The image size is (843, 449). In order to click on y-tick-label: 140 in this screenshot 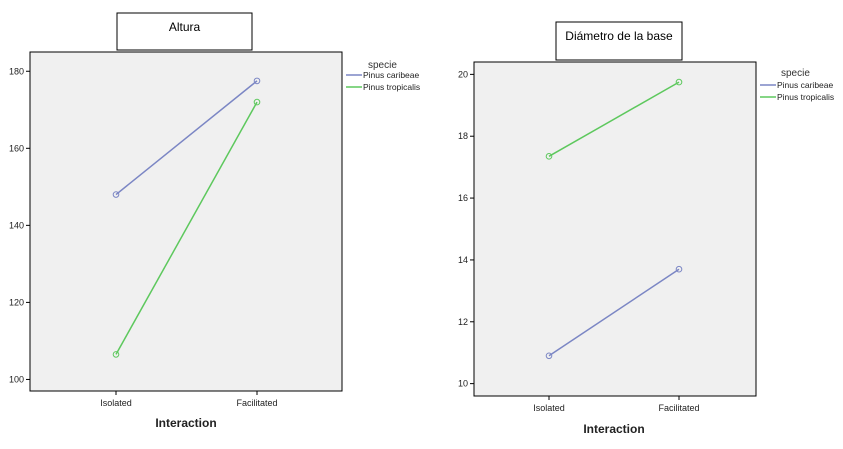, I will do `click(16, 225)`.